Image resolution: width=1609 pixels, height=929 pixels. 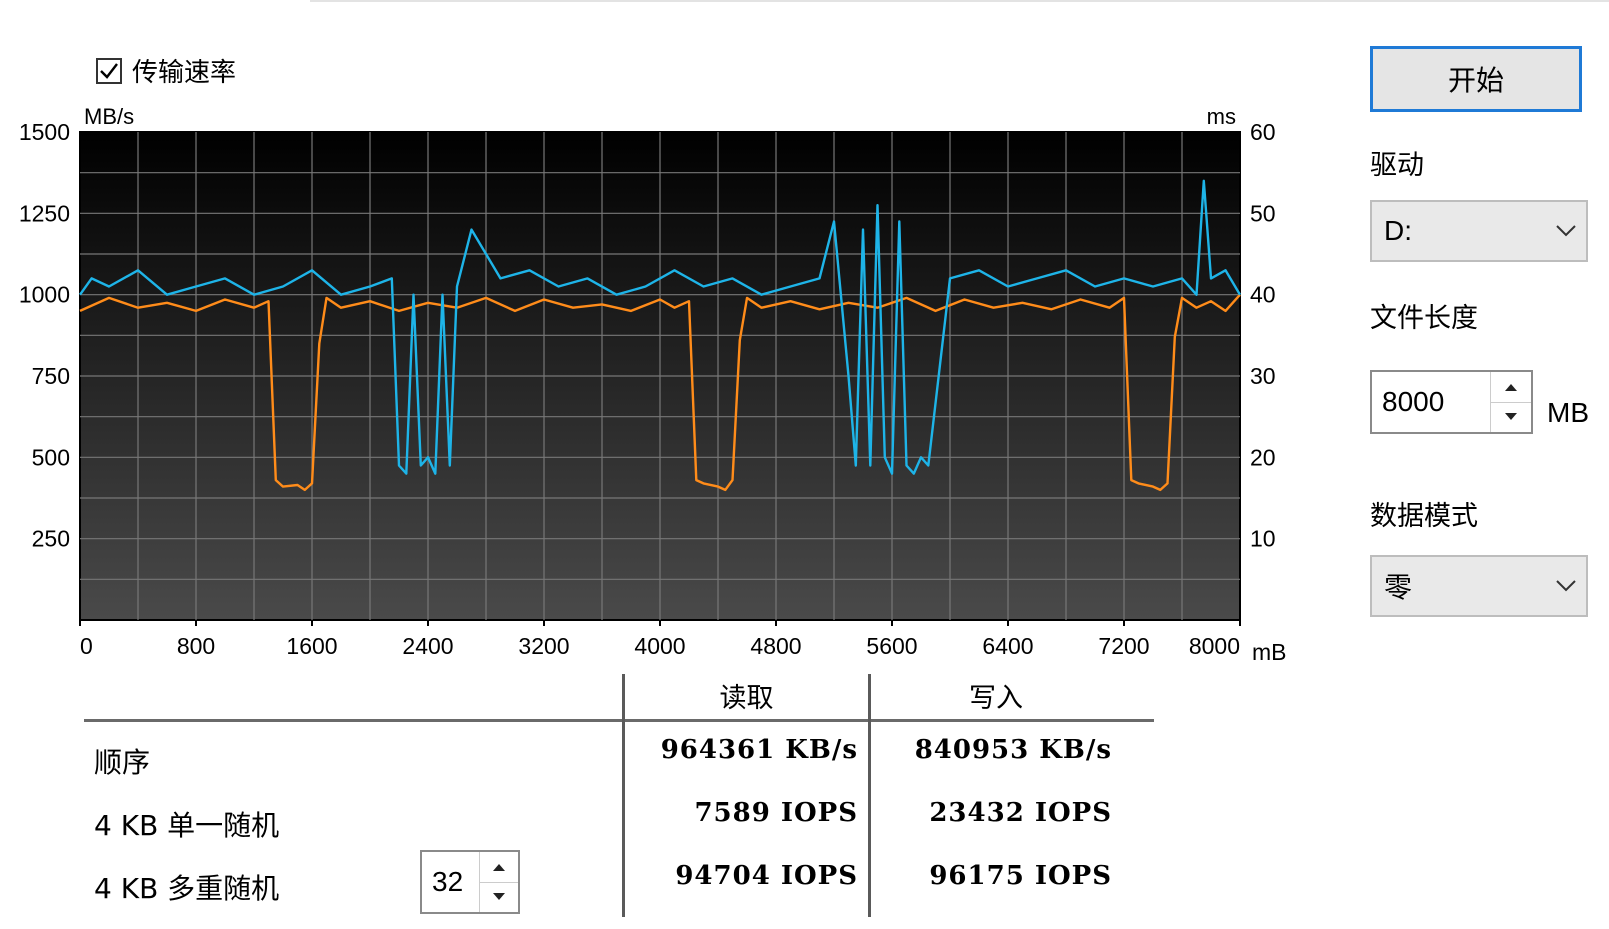 I want to click on queue-depth-spinner: 32, so click(x=470, y=882).